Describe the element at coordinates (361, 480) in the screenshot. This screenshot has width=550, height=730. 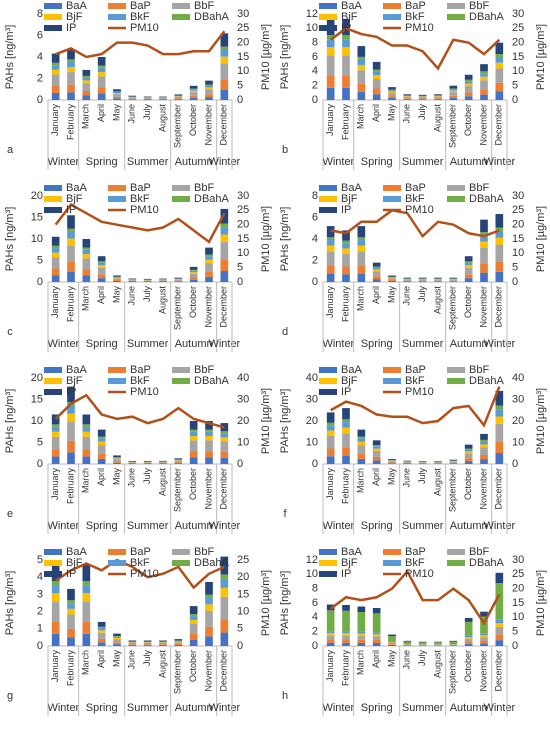
I see `x-tick-label: March` at that location.